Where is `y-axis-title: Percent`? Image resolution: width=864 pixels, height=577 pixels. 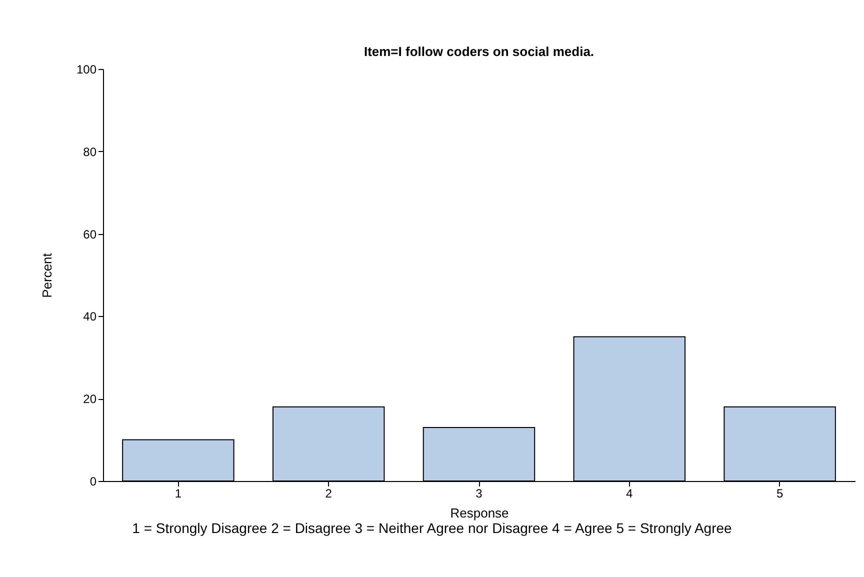
y-axis-title: Percent is located at coordinates (46, 275).